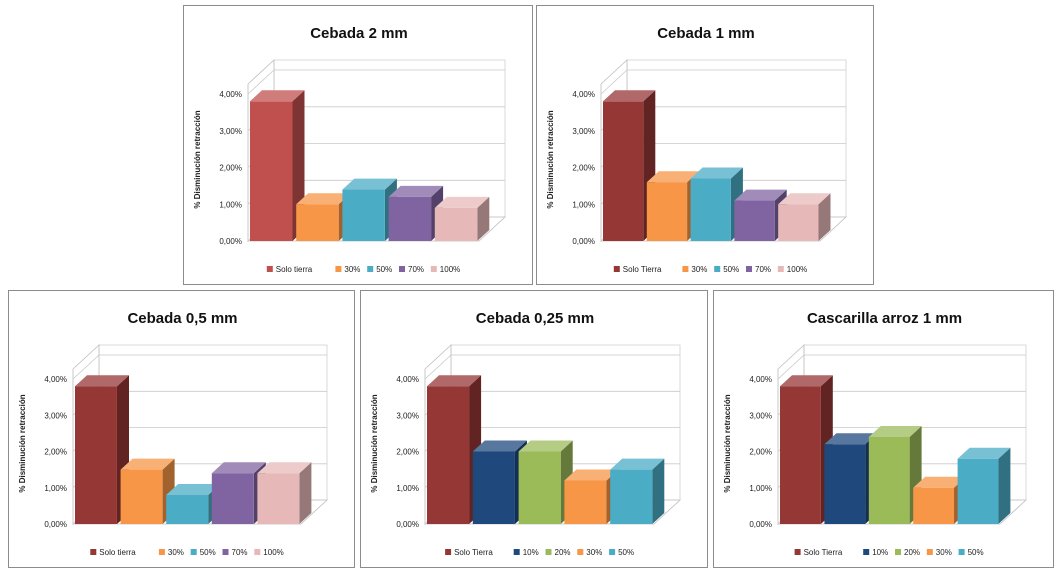  Describe the element at coordinates (535, 318) in the screenshot. I see `chart-title: Cebada 0,25 mm` at that location.